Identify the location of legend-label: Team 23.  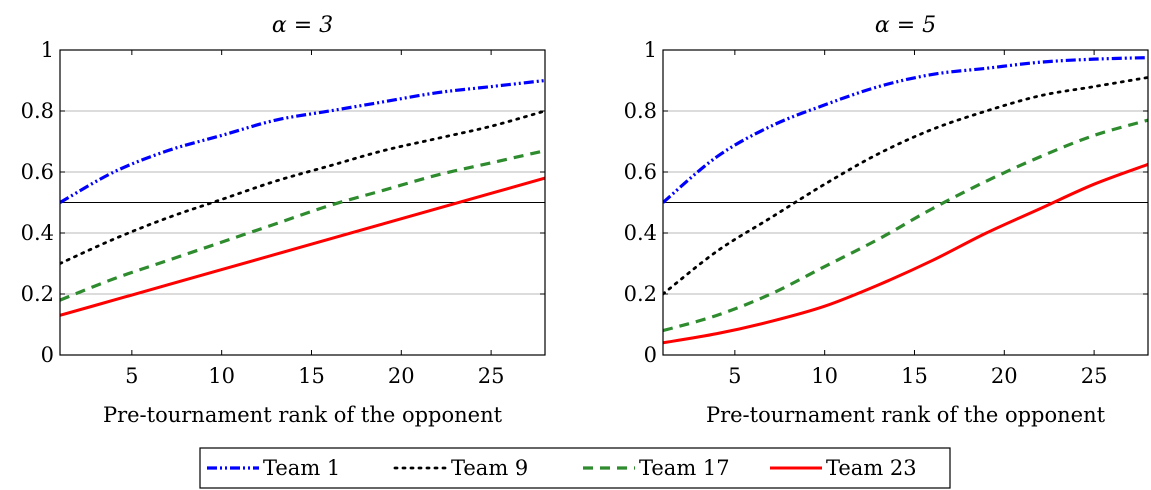
(871, 468).